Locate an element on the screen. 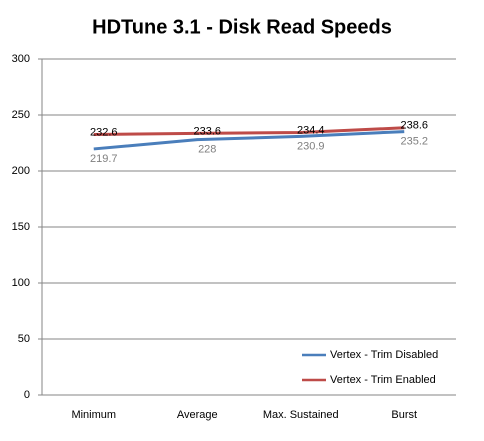  y-tick-label: 0 is located at coordinates (27, 395).